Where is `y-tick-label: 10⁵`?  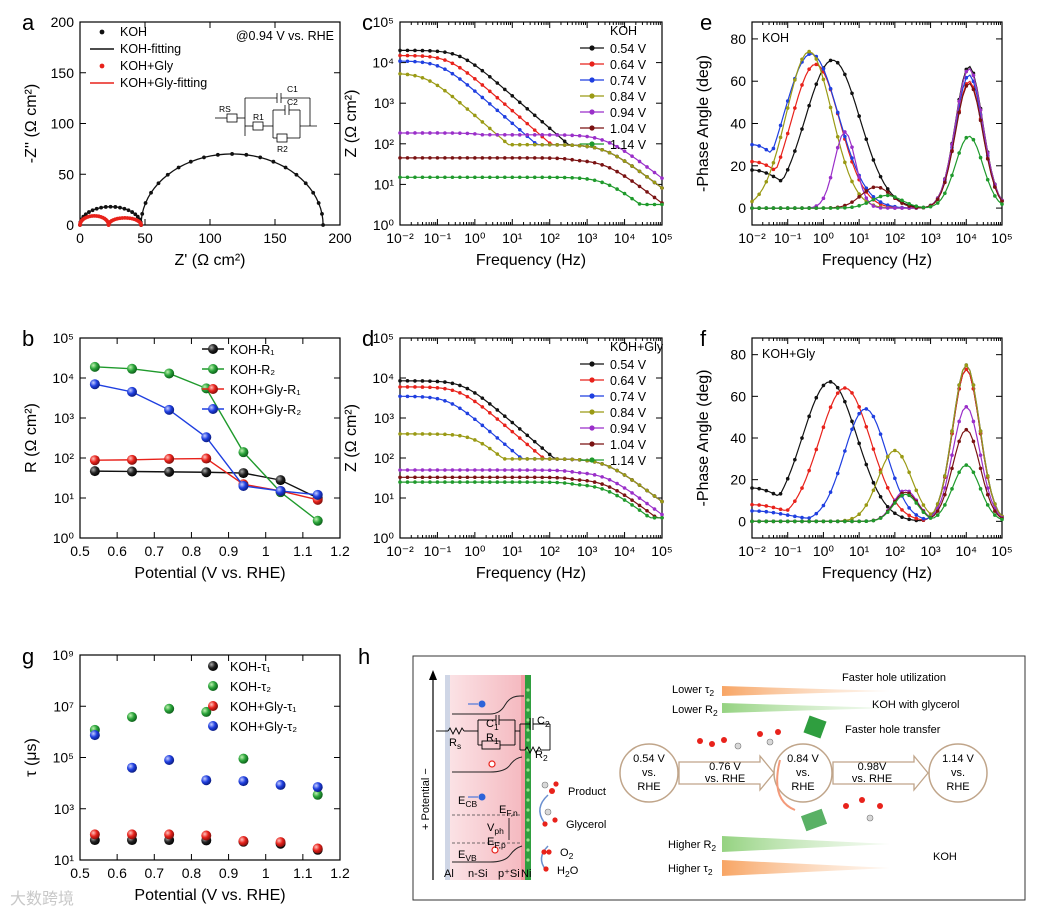 y-tick-label: 10⁵ is located at coordinates (63, 758).